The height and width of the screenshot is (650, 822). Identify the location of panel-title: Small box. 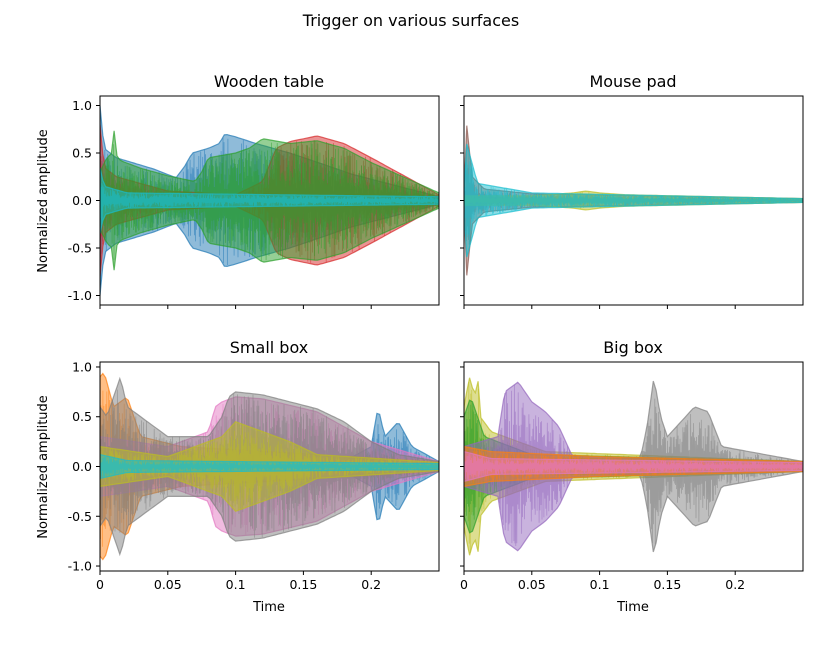
(269, 347).